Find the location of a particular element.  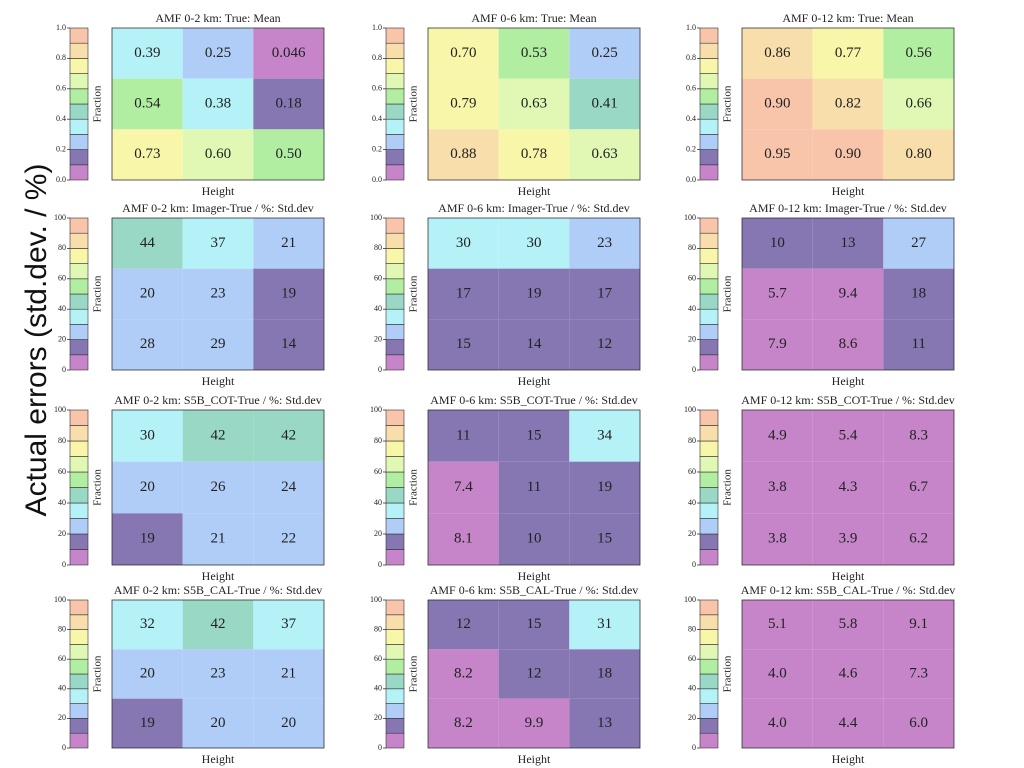

cell-label: 0.63 is located at coordinates (534, 103).